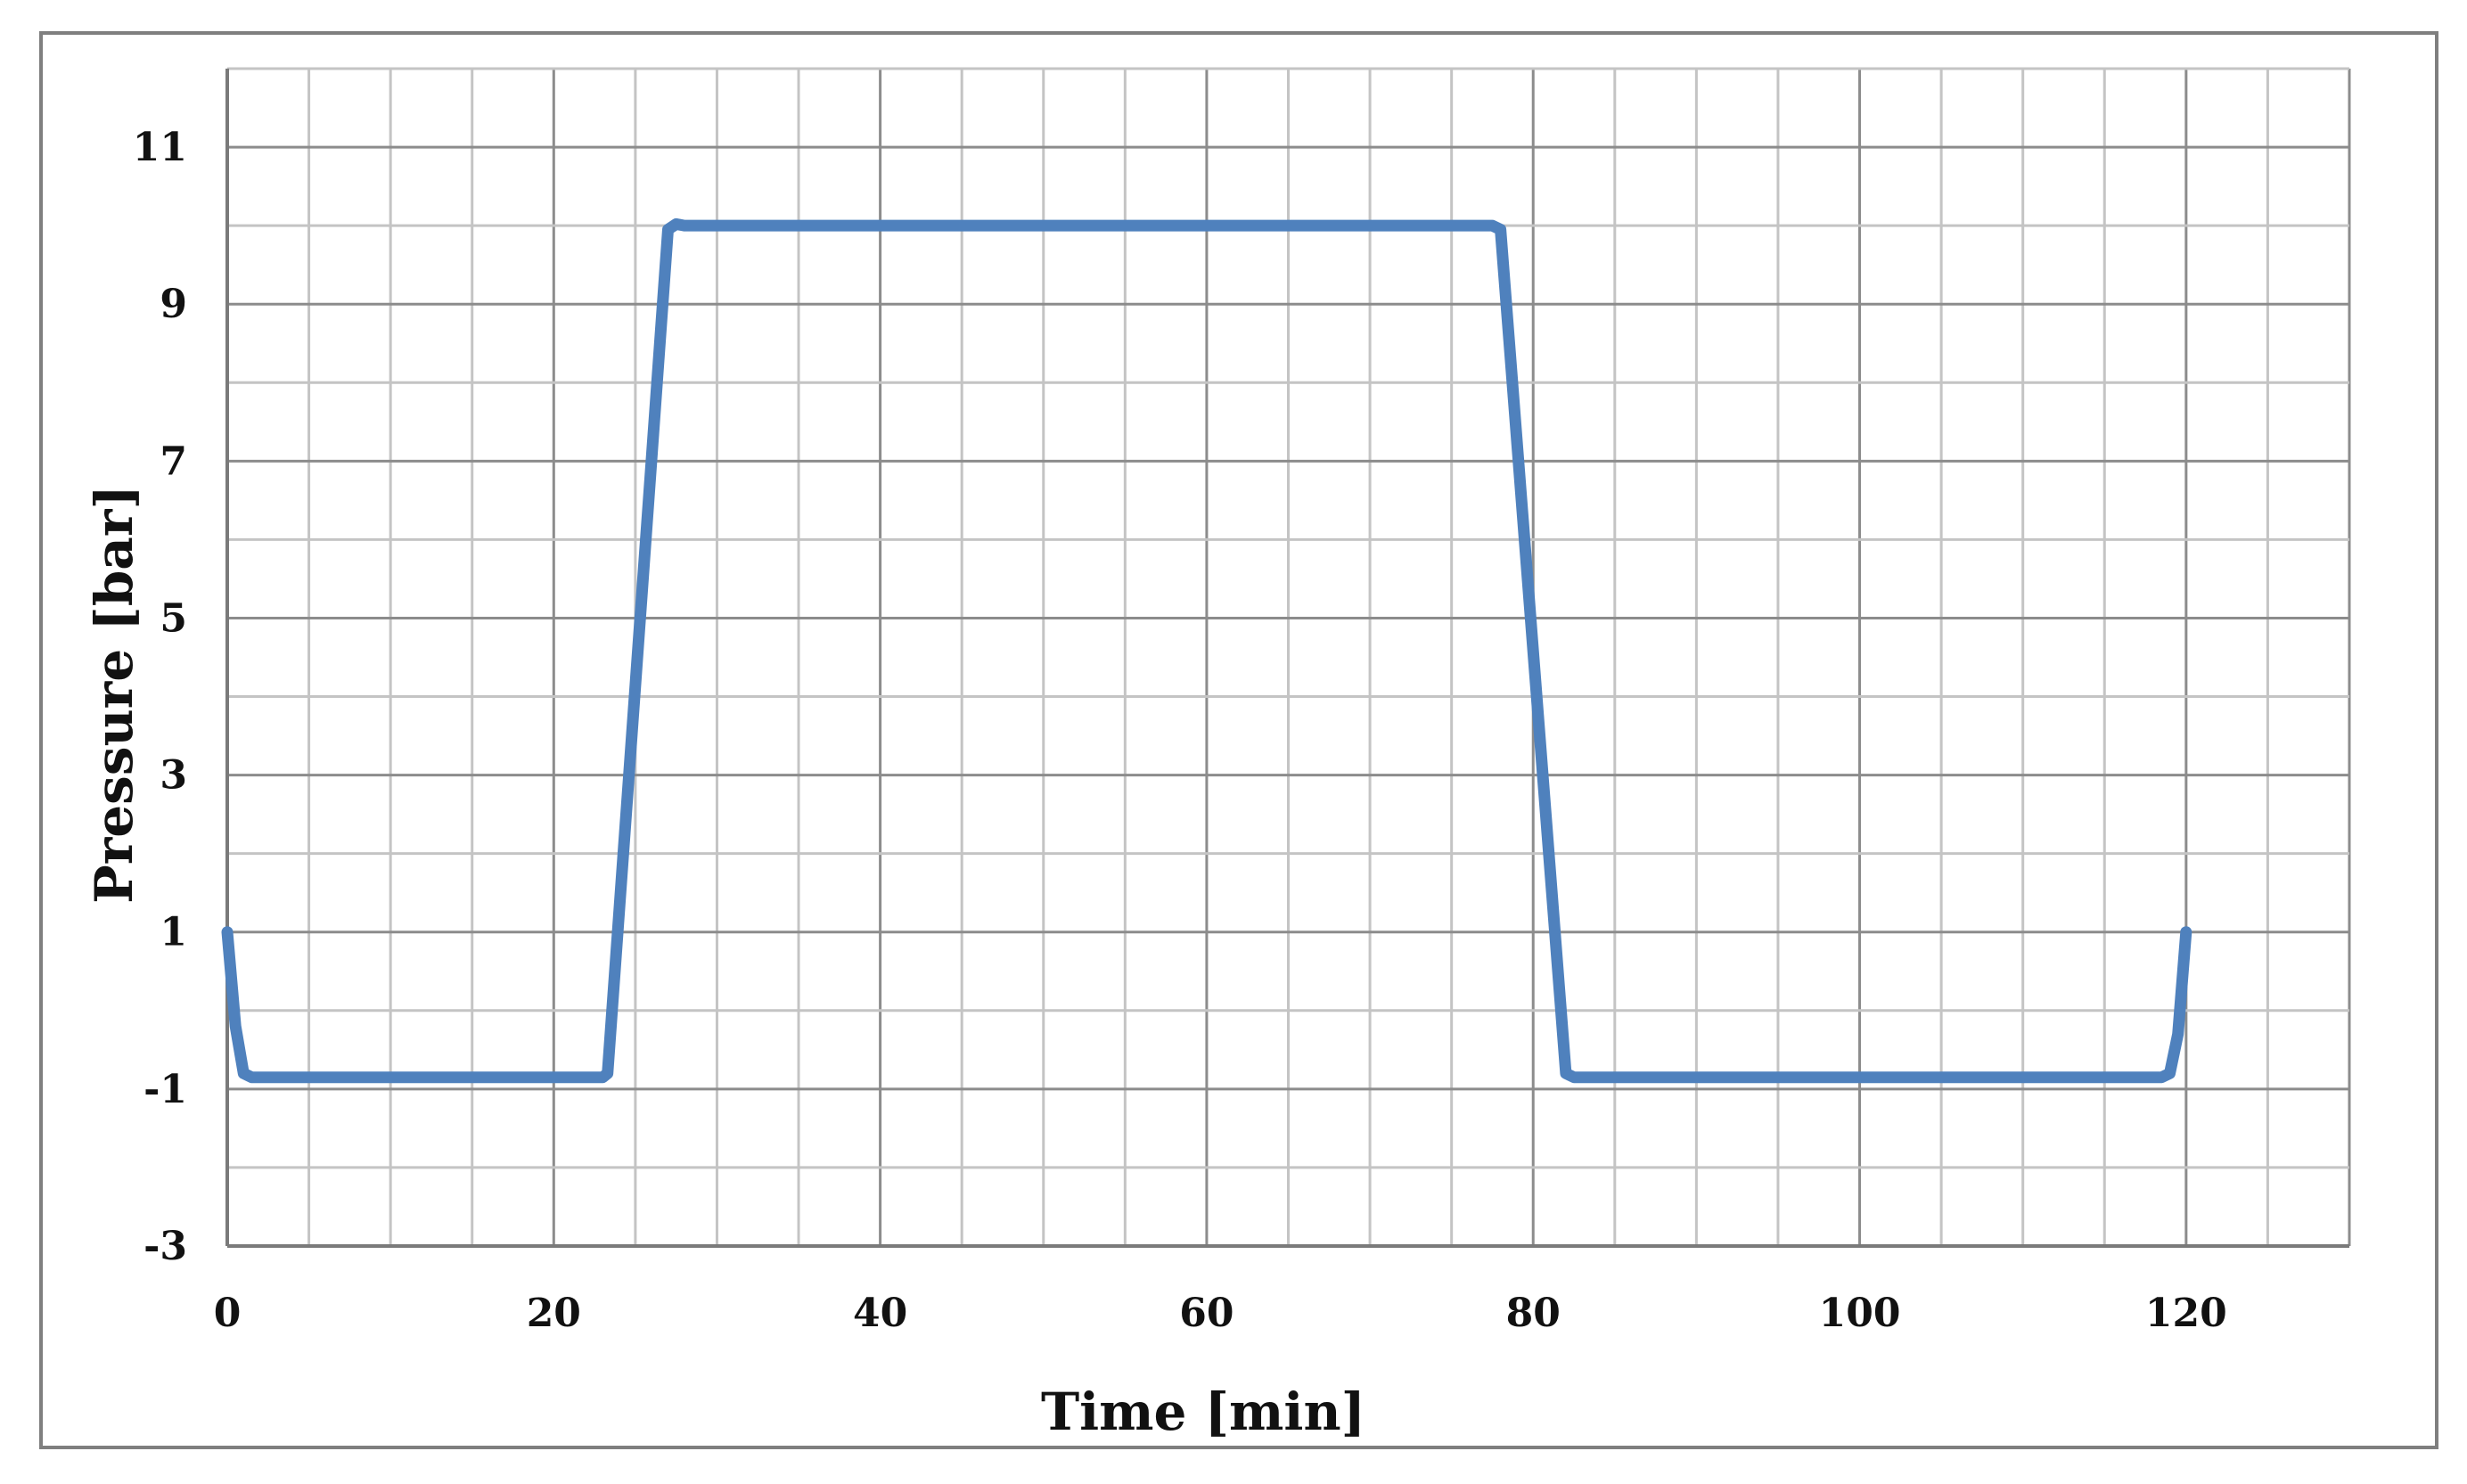  Describe the element at coordinates (1533, 1313) in the screenshot. I see `x-tick-label: 80` at that location.